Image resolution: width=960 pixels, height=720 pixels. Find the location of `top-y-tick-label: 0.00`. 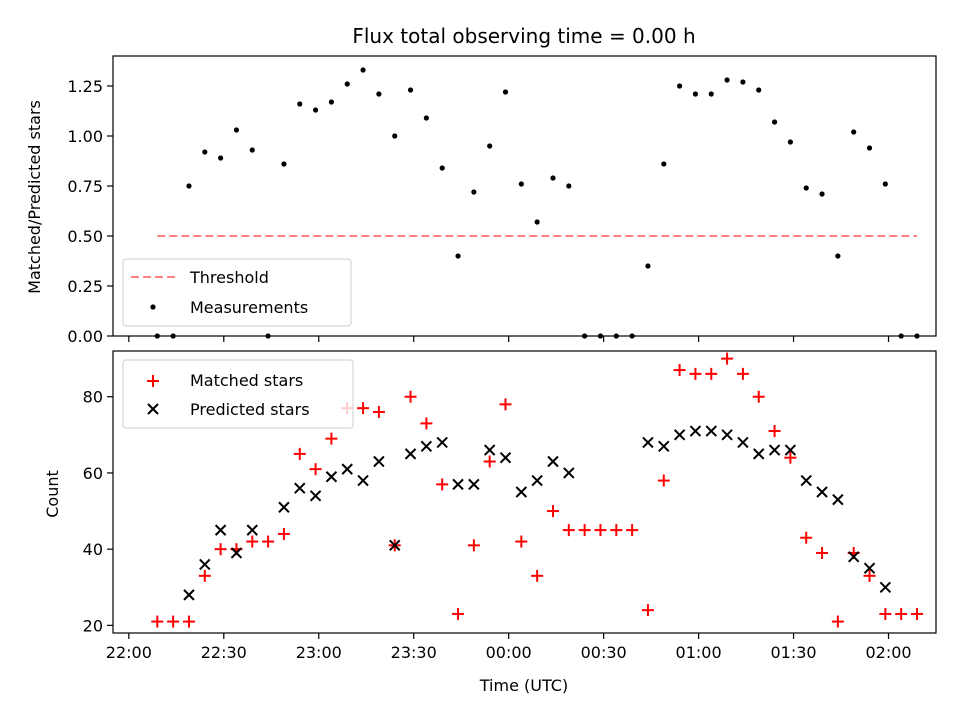

top-y-tick-label: 0.00 is located at coordinates (85, 336).